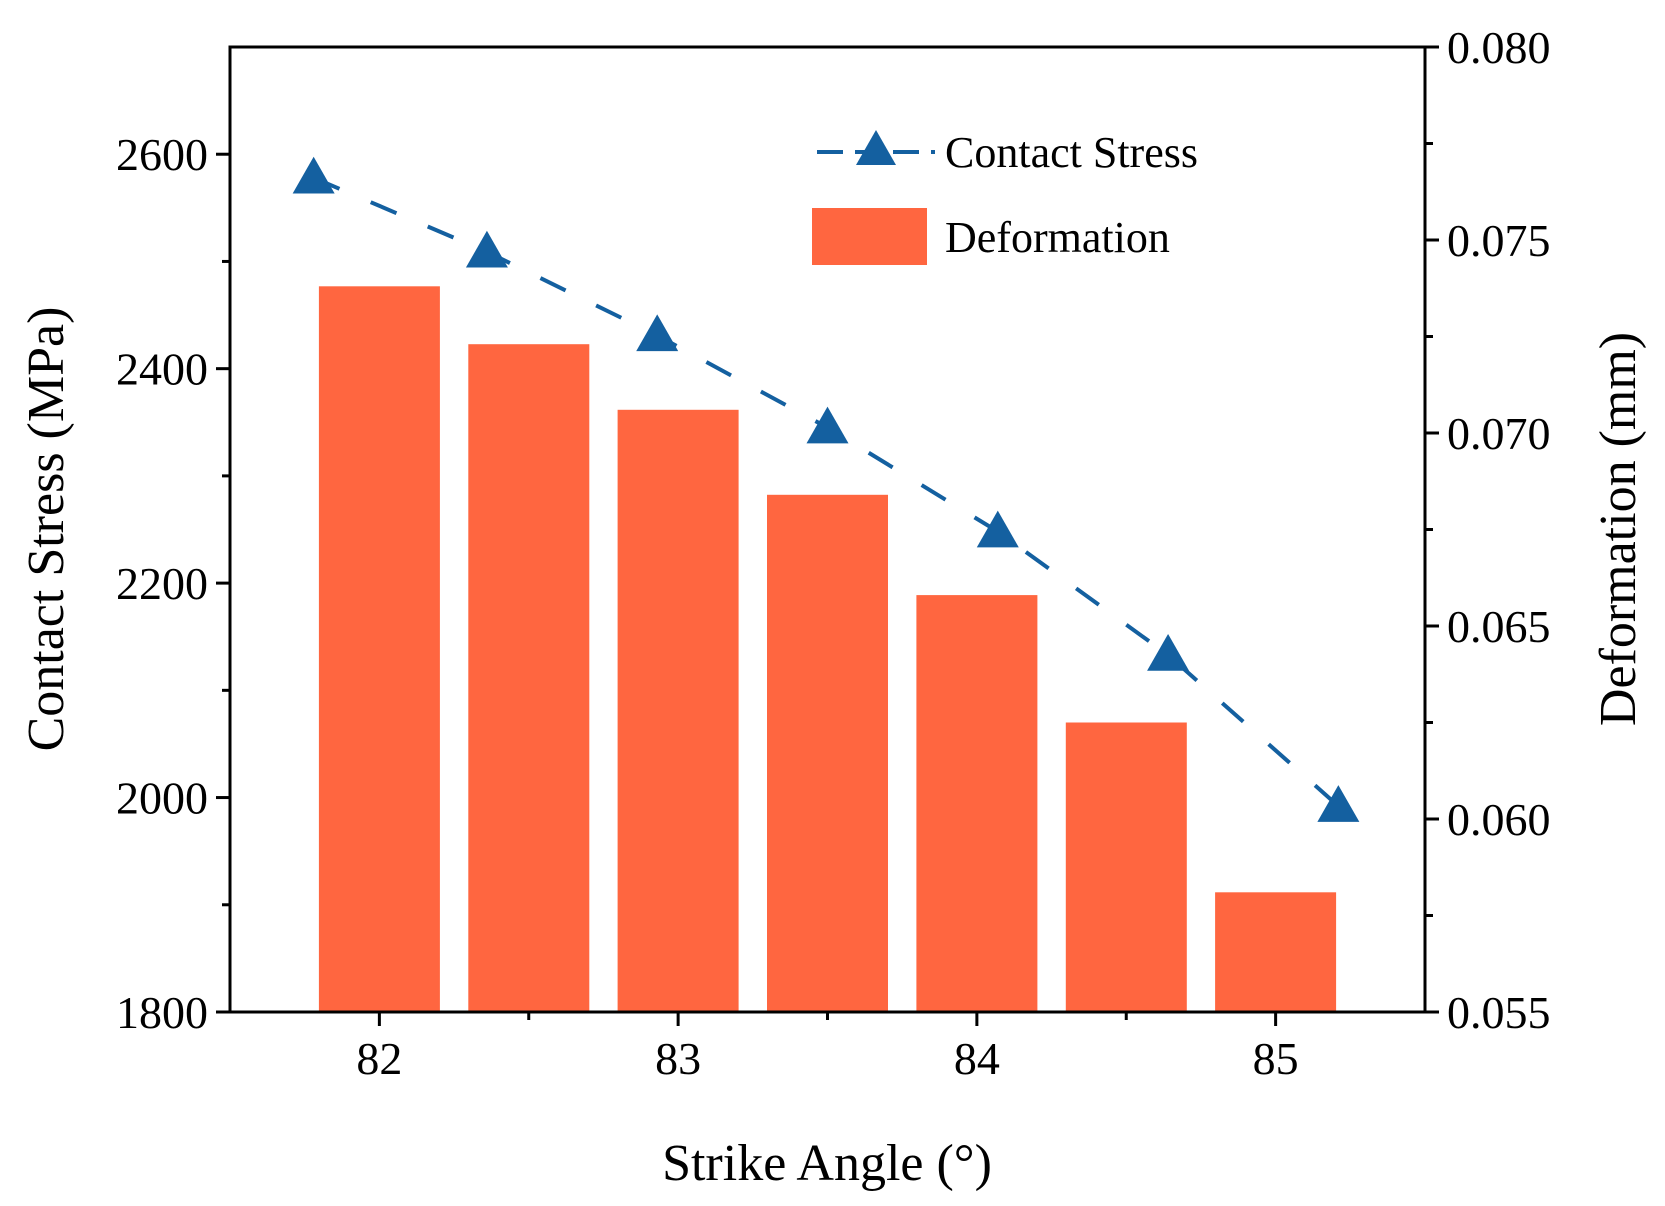 Image resolution: width=1665 pixels, height=1206 pixels. Describe the element at coordinates (1499, 1012) in the screenshot. I see `right-tick-label-0: 0.055` at that location.